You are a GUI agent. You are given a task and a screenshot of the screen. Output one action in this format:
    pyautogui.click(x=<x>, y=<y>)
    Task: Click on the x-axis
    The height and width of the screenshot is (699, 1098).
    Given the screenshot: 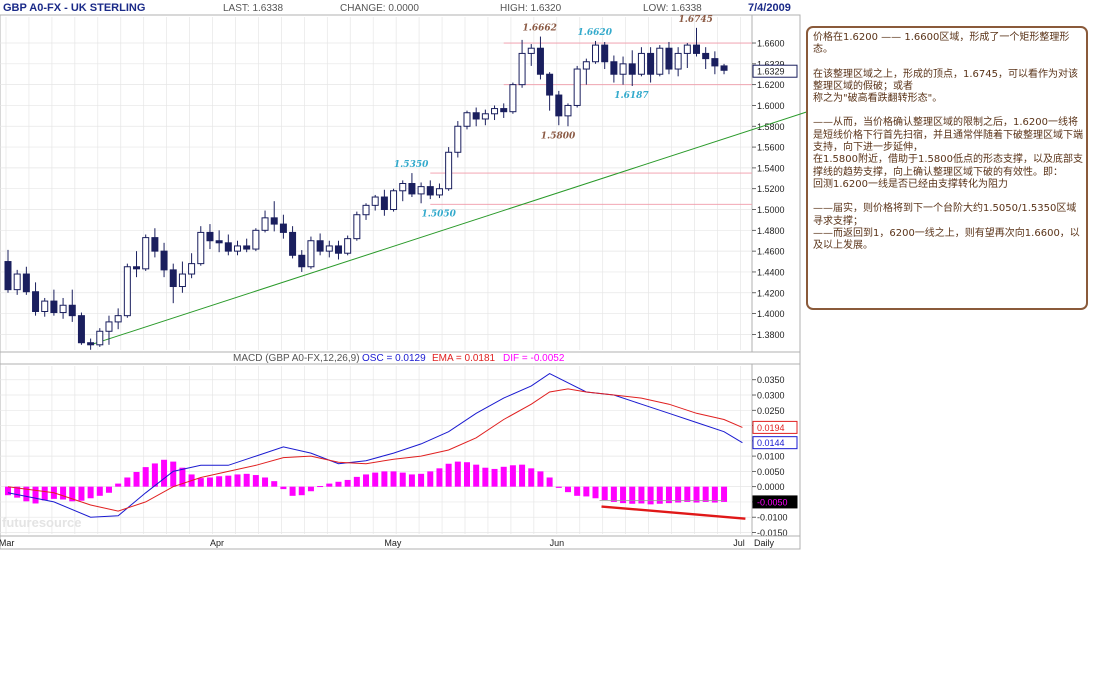 What is the action you would take?
    pyautogui.click(x=400, y=542)
    